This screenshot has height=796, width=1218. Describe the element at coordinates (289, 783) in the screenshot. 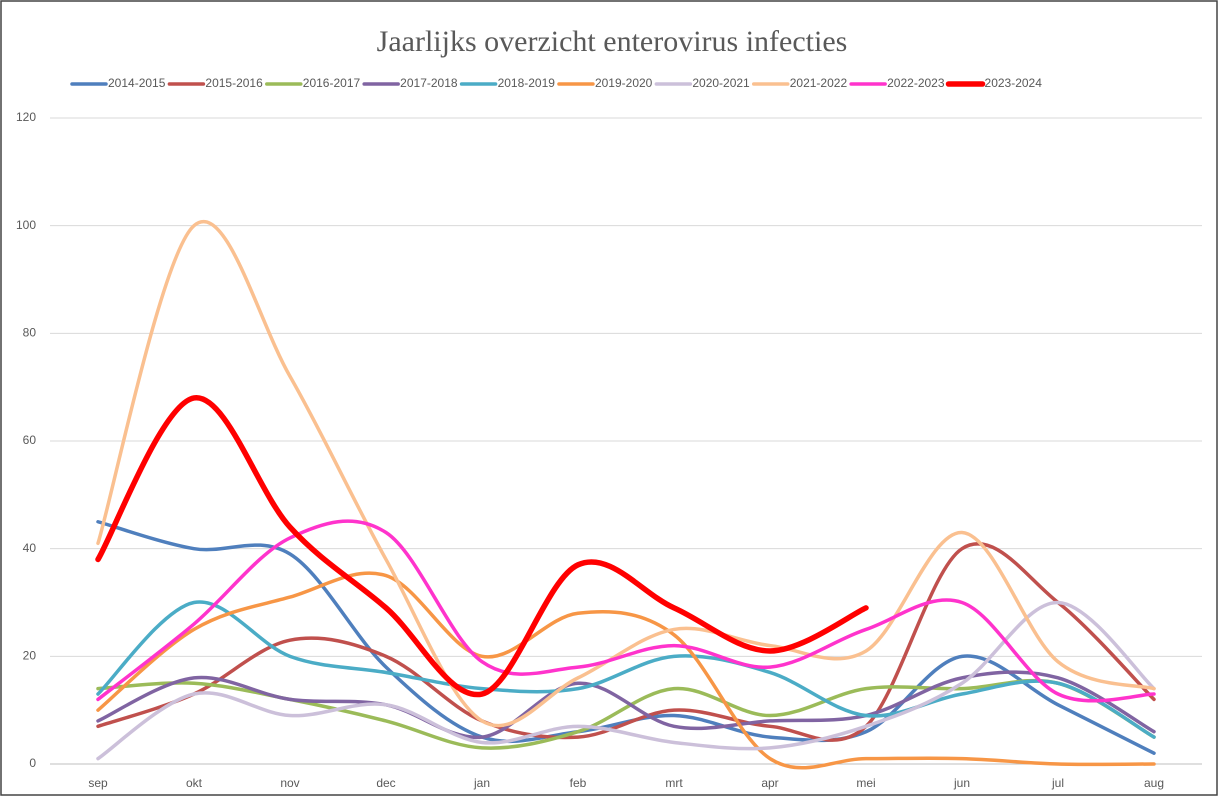

I see `x-tick-label: nov` at that location.